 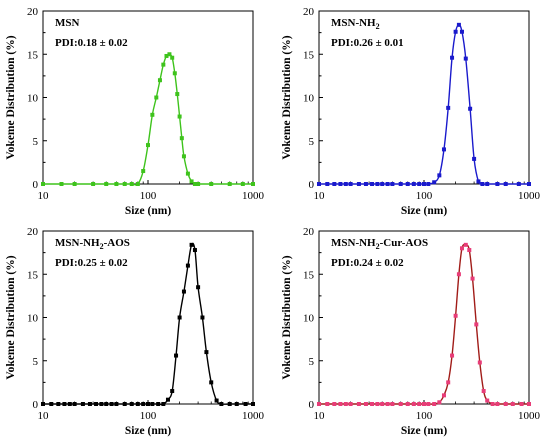 What do you see at coordinates (367, 43) in the screenshot?
I see `pdi-annotation: PDI:0.26 ± 0.01` at bounding box center [367, 43].